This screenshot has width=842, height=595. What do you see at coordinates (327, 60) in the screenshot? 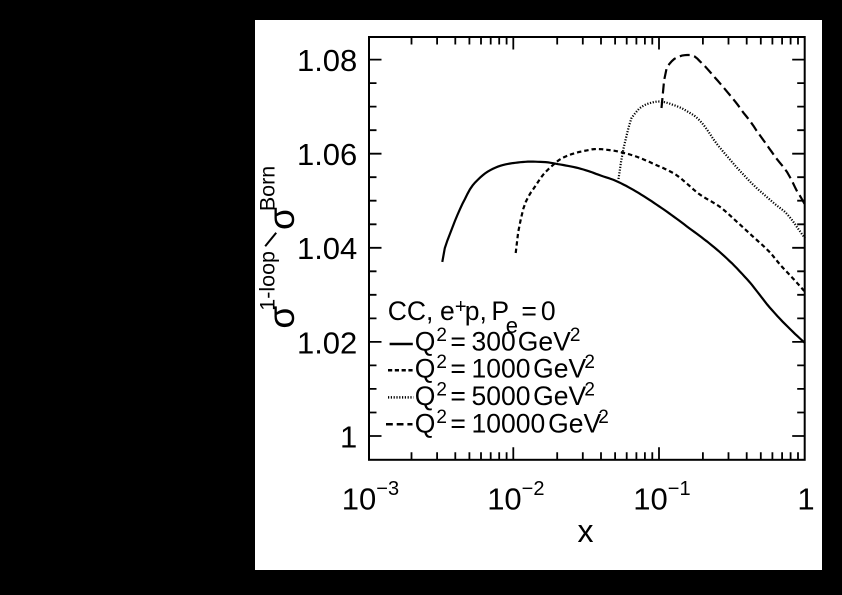
I see `svg-text: 1.08` at bounding box center [327, 60].